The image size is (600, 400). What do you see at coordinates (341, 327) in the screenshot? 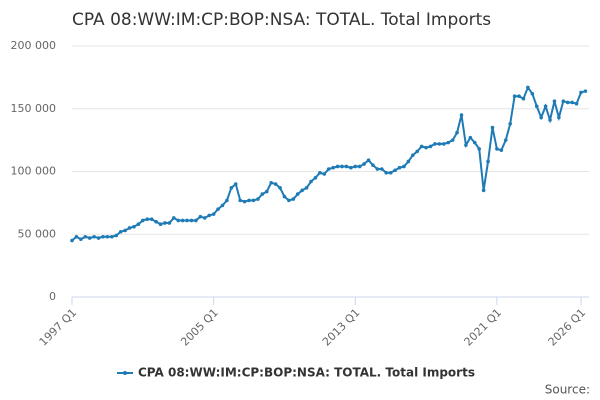
I see `x-tick-label: 2013 Q1` at bounding box center [341, 327].